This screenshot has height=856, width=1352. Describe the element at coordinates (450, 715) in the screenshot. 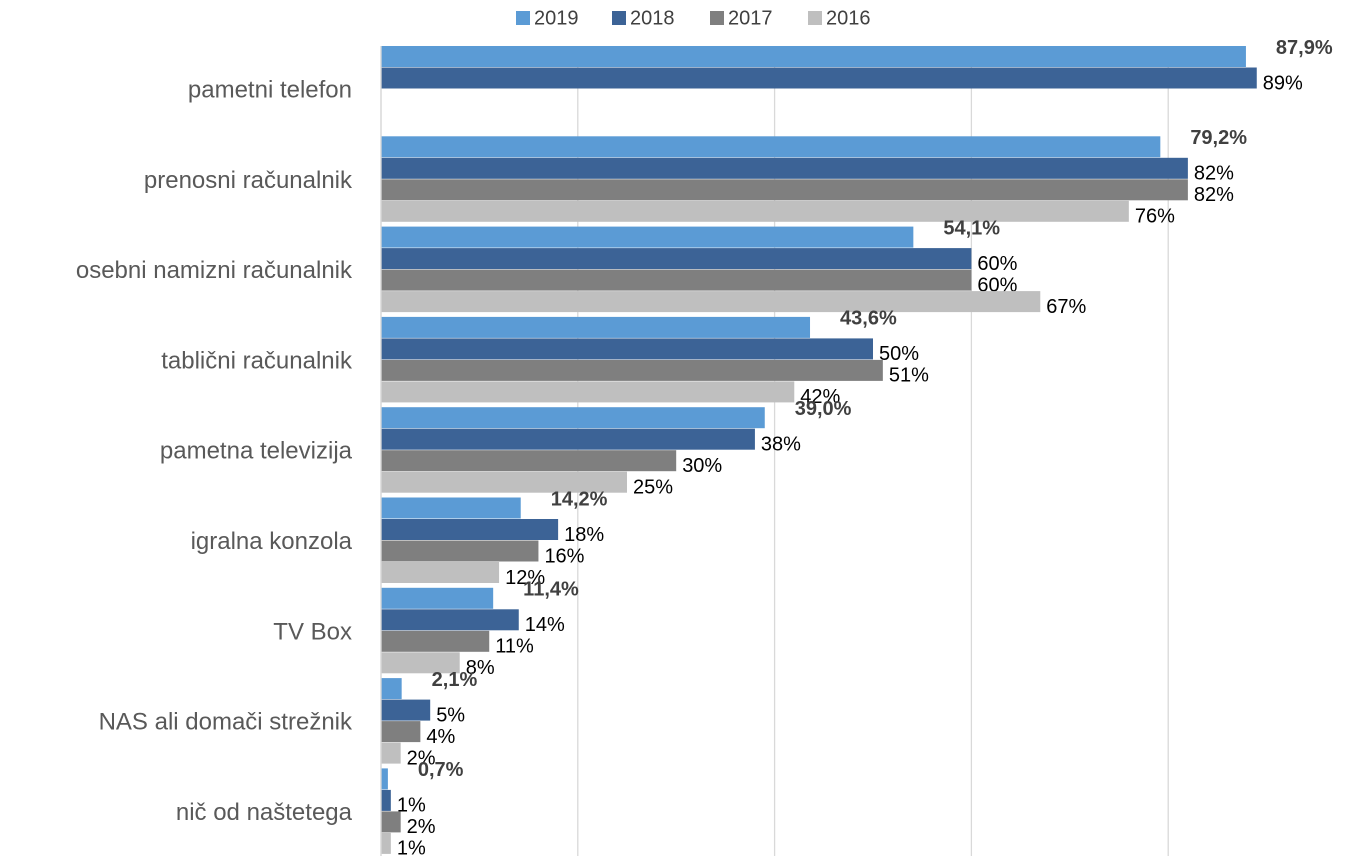

I see `value-label: 5%` at that location.